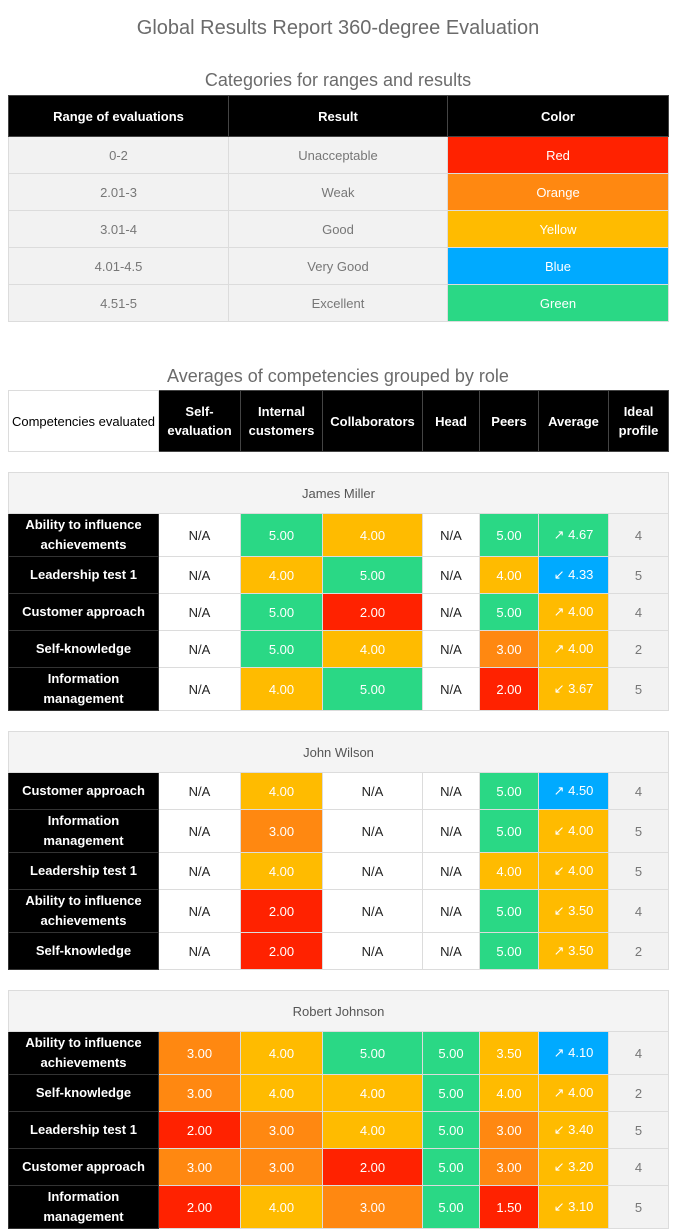 The image size is (676, 1229). I want to click on range-row: 3.01-4 Good Yellow, so click(338, 229).